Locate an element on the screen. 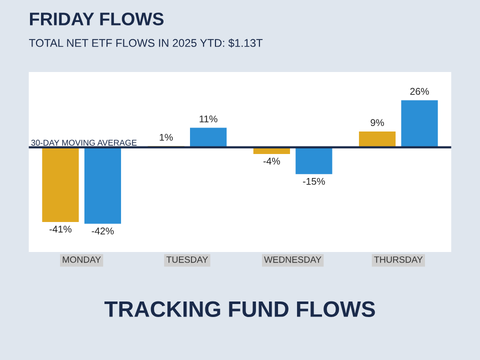  chart-subtitle: TOTAL NET ETF FLOWS IN 2025 YTD: $1.13T is located at coordinates (146, 43).